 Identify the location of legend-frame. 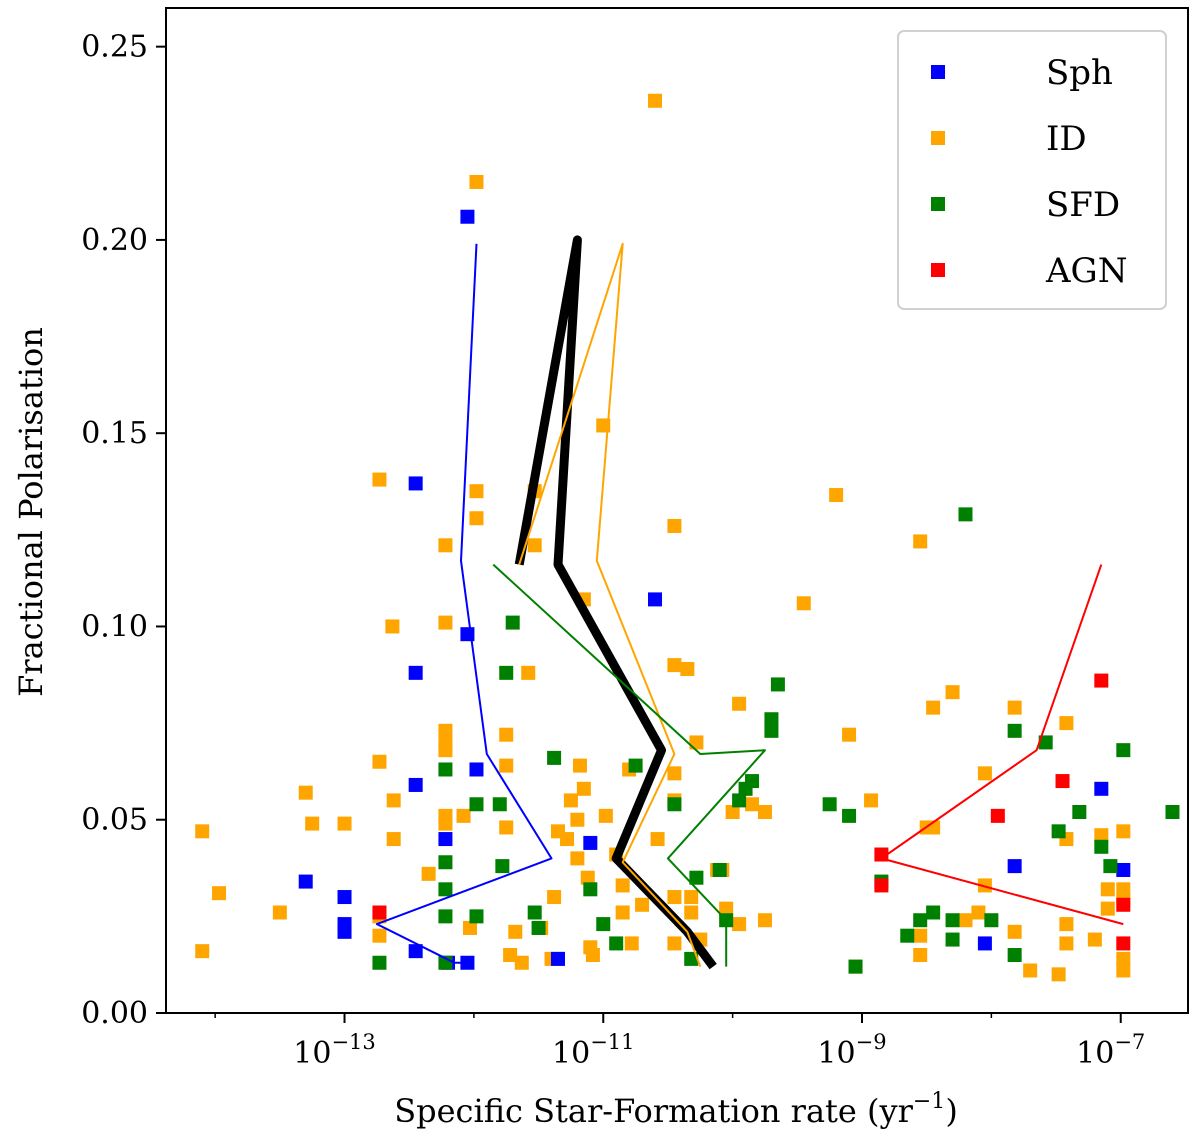
(1032, 170).